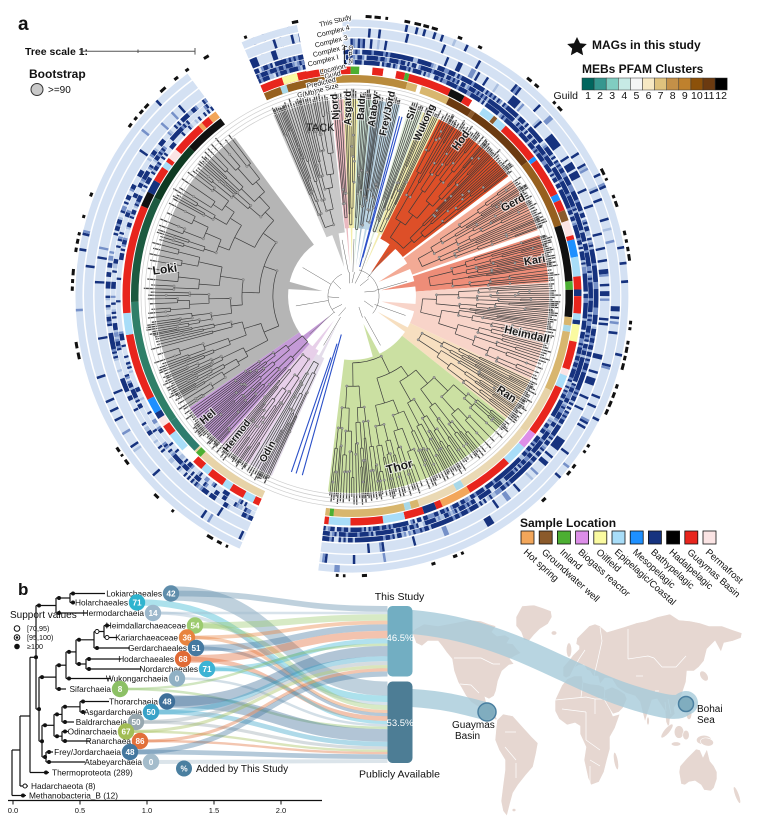 Image resolution: width=768 pixels, height=817 pixels. What do you see at coordinates (183, 659) in the screenshot?
I see `svg-text: 68` at bounding box center [183, 659].